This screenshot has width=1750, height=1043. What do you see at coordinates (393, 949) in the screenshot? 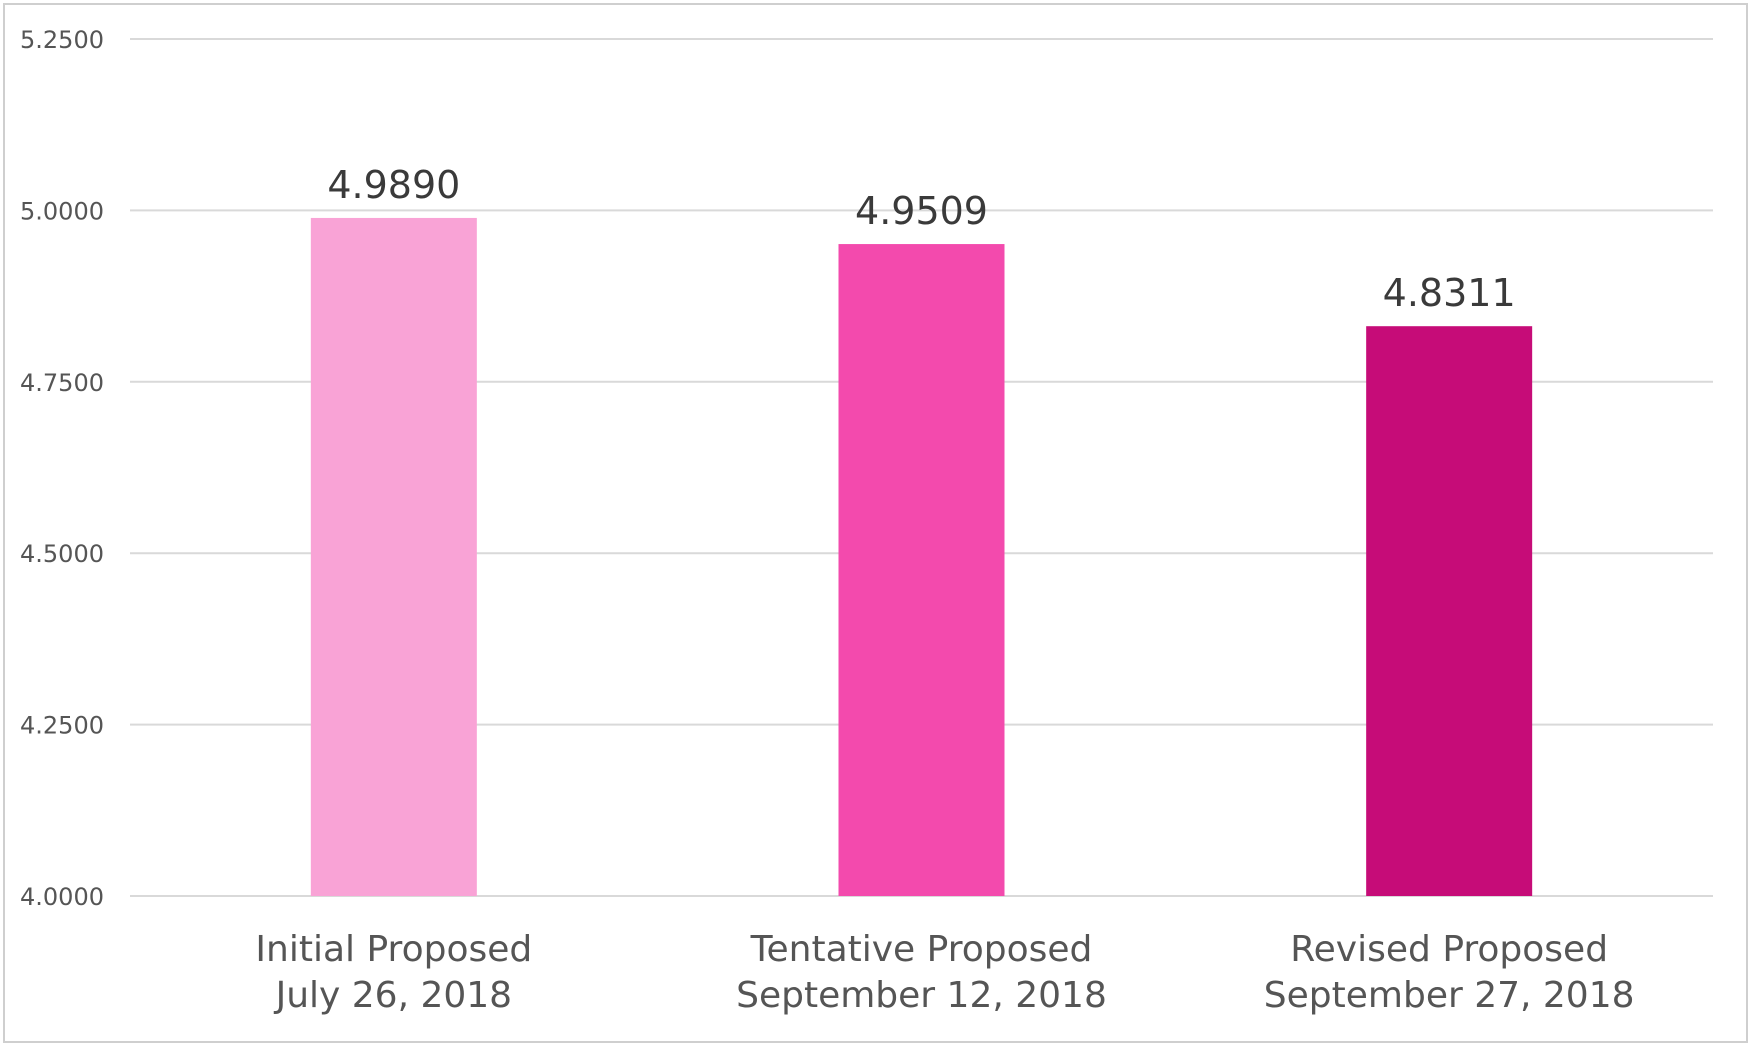
I see `category-label: Initial Proposed` at bounding box center [393, 949].